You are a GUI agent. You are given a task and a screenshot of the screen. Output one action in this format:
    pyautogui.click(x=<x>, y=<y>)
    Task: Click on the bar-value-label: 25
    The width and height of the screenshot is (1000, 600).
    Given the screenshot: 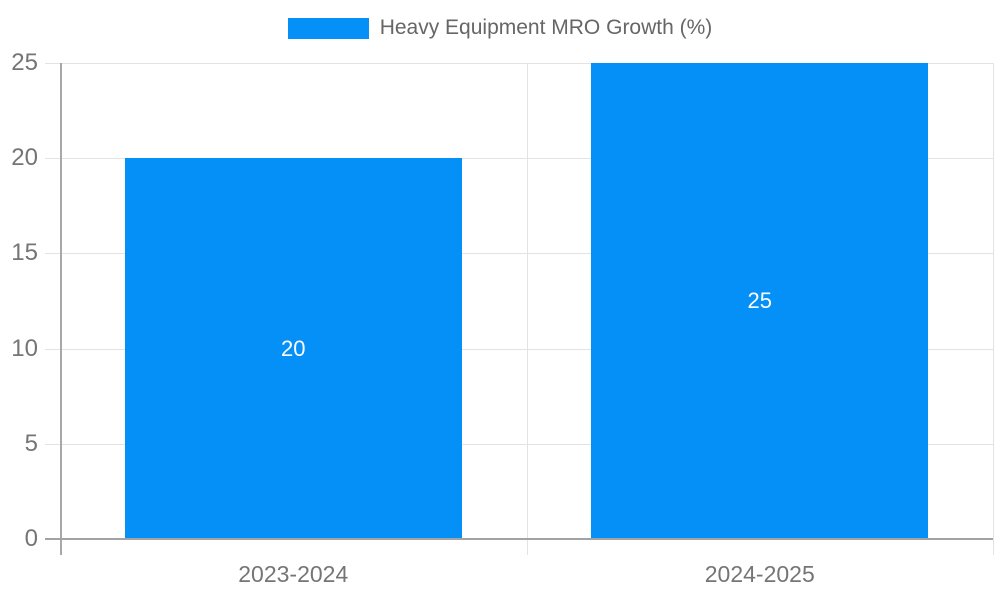 What is the action you would take?
    pyautogui.click(x=759, y=300)
    